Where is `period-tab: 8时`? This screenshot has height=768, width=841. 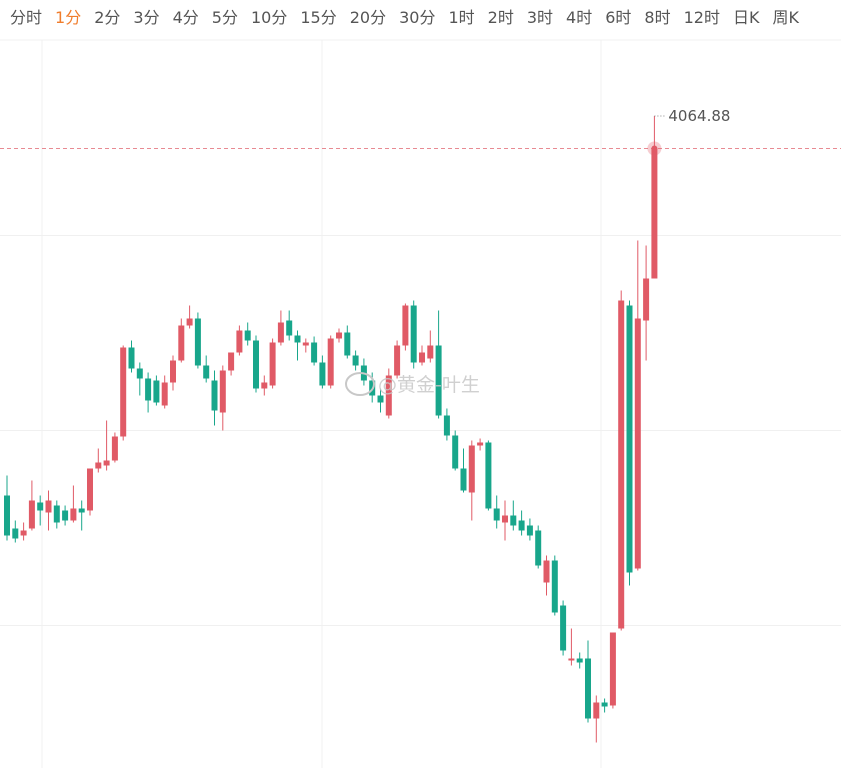 period-tab: 8时 is located at coordinates (657, 17).